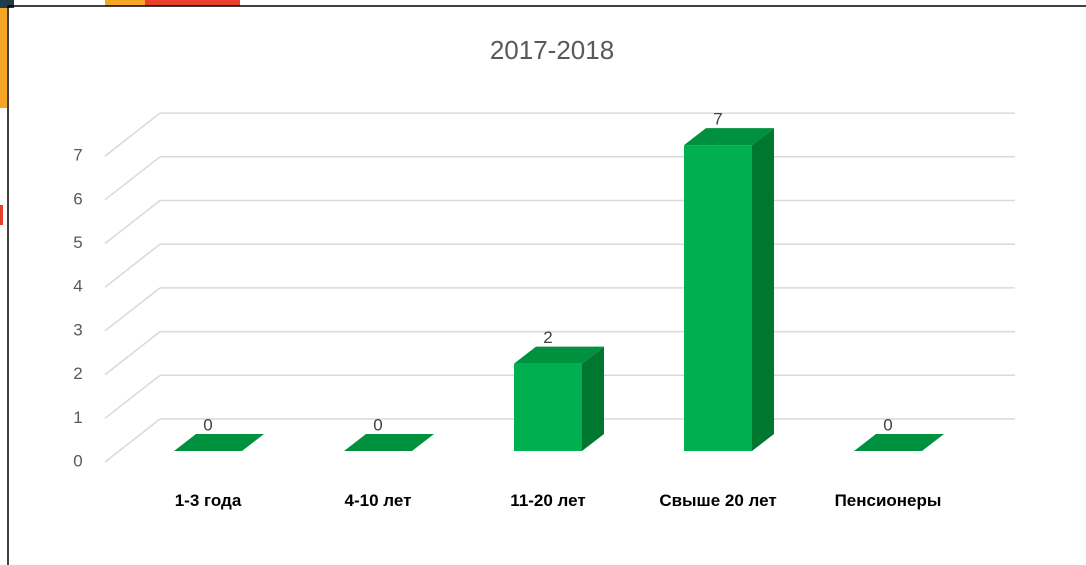  I want to click on value-label: 2, so click(547, 337).